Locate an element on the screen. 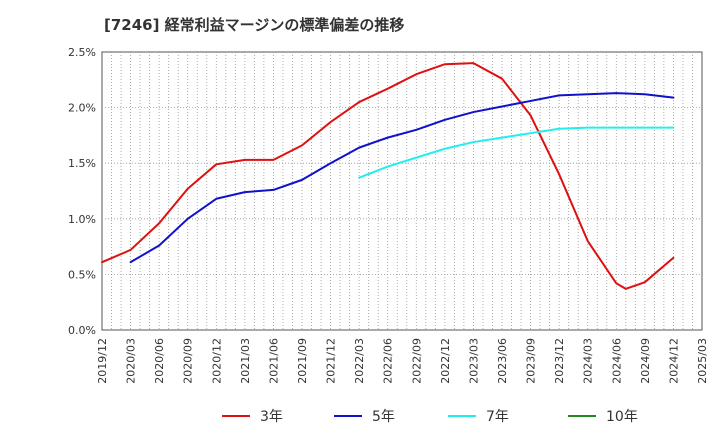 The image size is (720, 440). legend-item: 5年 is located at coordinates (364, 416).